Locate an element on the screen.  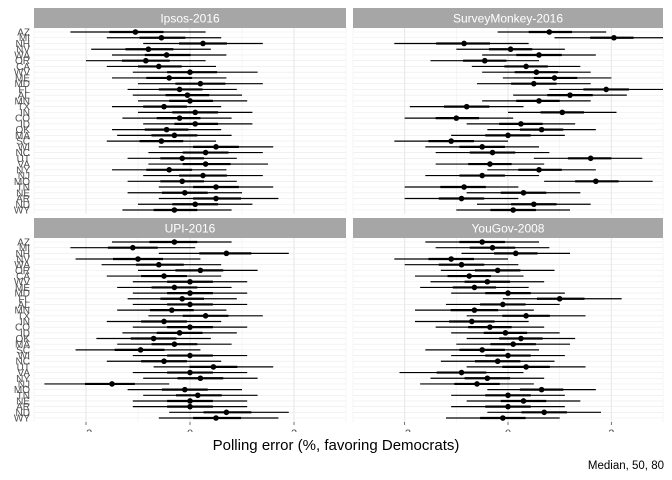
x-tick-label: 2 is located at coordinates (611, 430).